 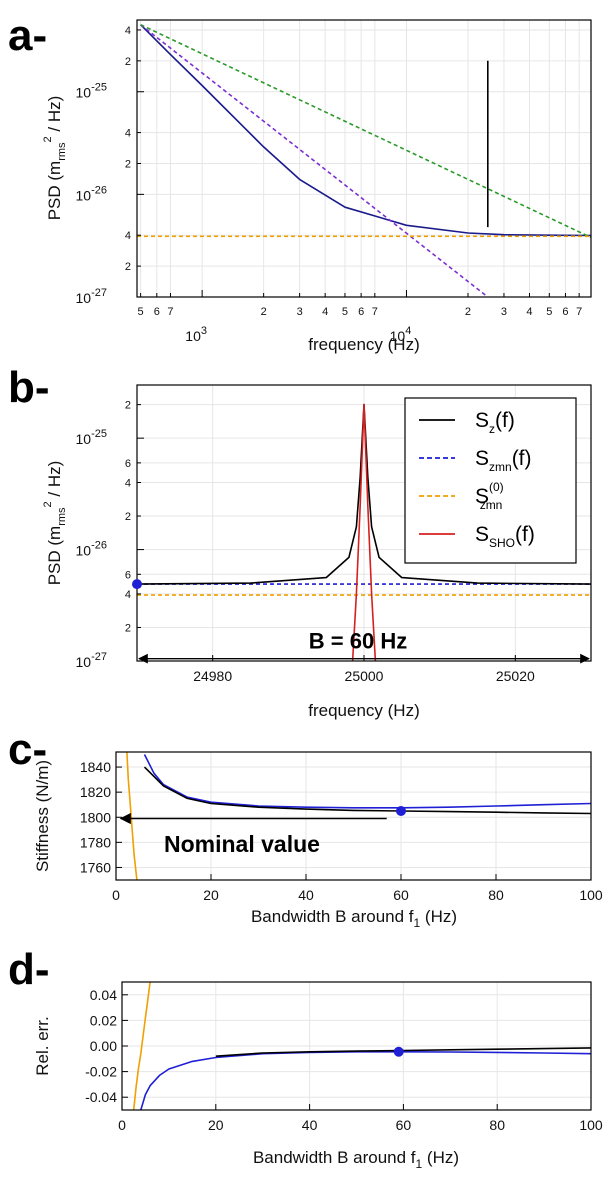 What do you see at coordinates (515, 676) in the screenshot?
I see `tick-label-b-x-2: 25020` at bounding box center [515, 676].